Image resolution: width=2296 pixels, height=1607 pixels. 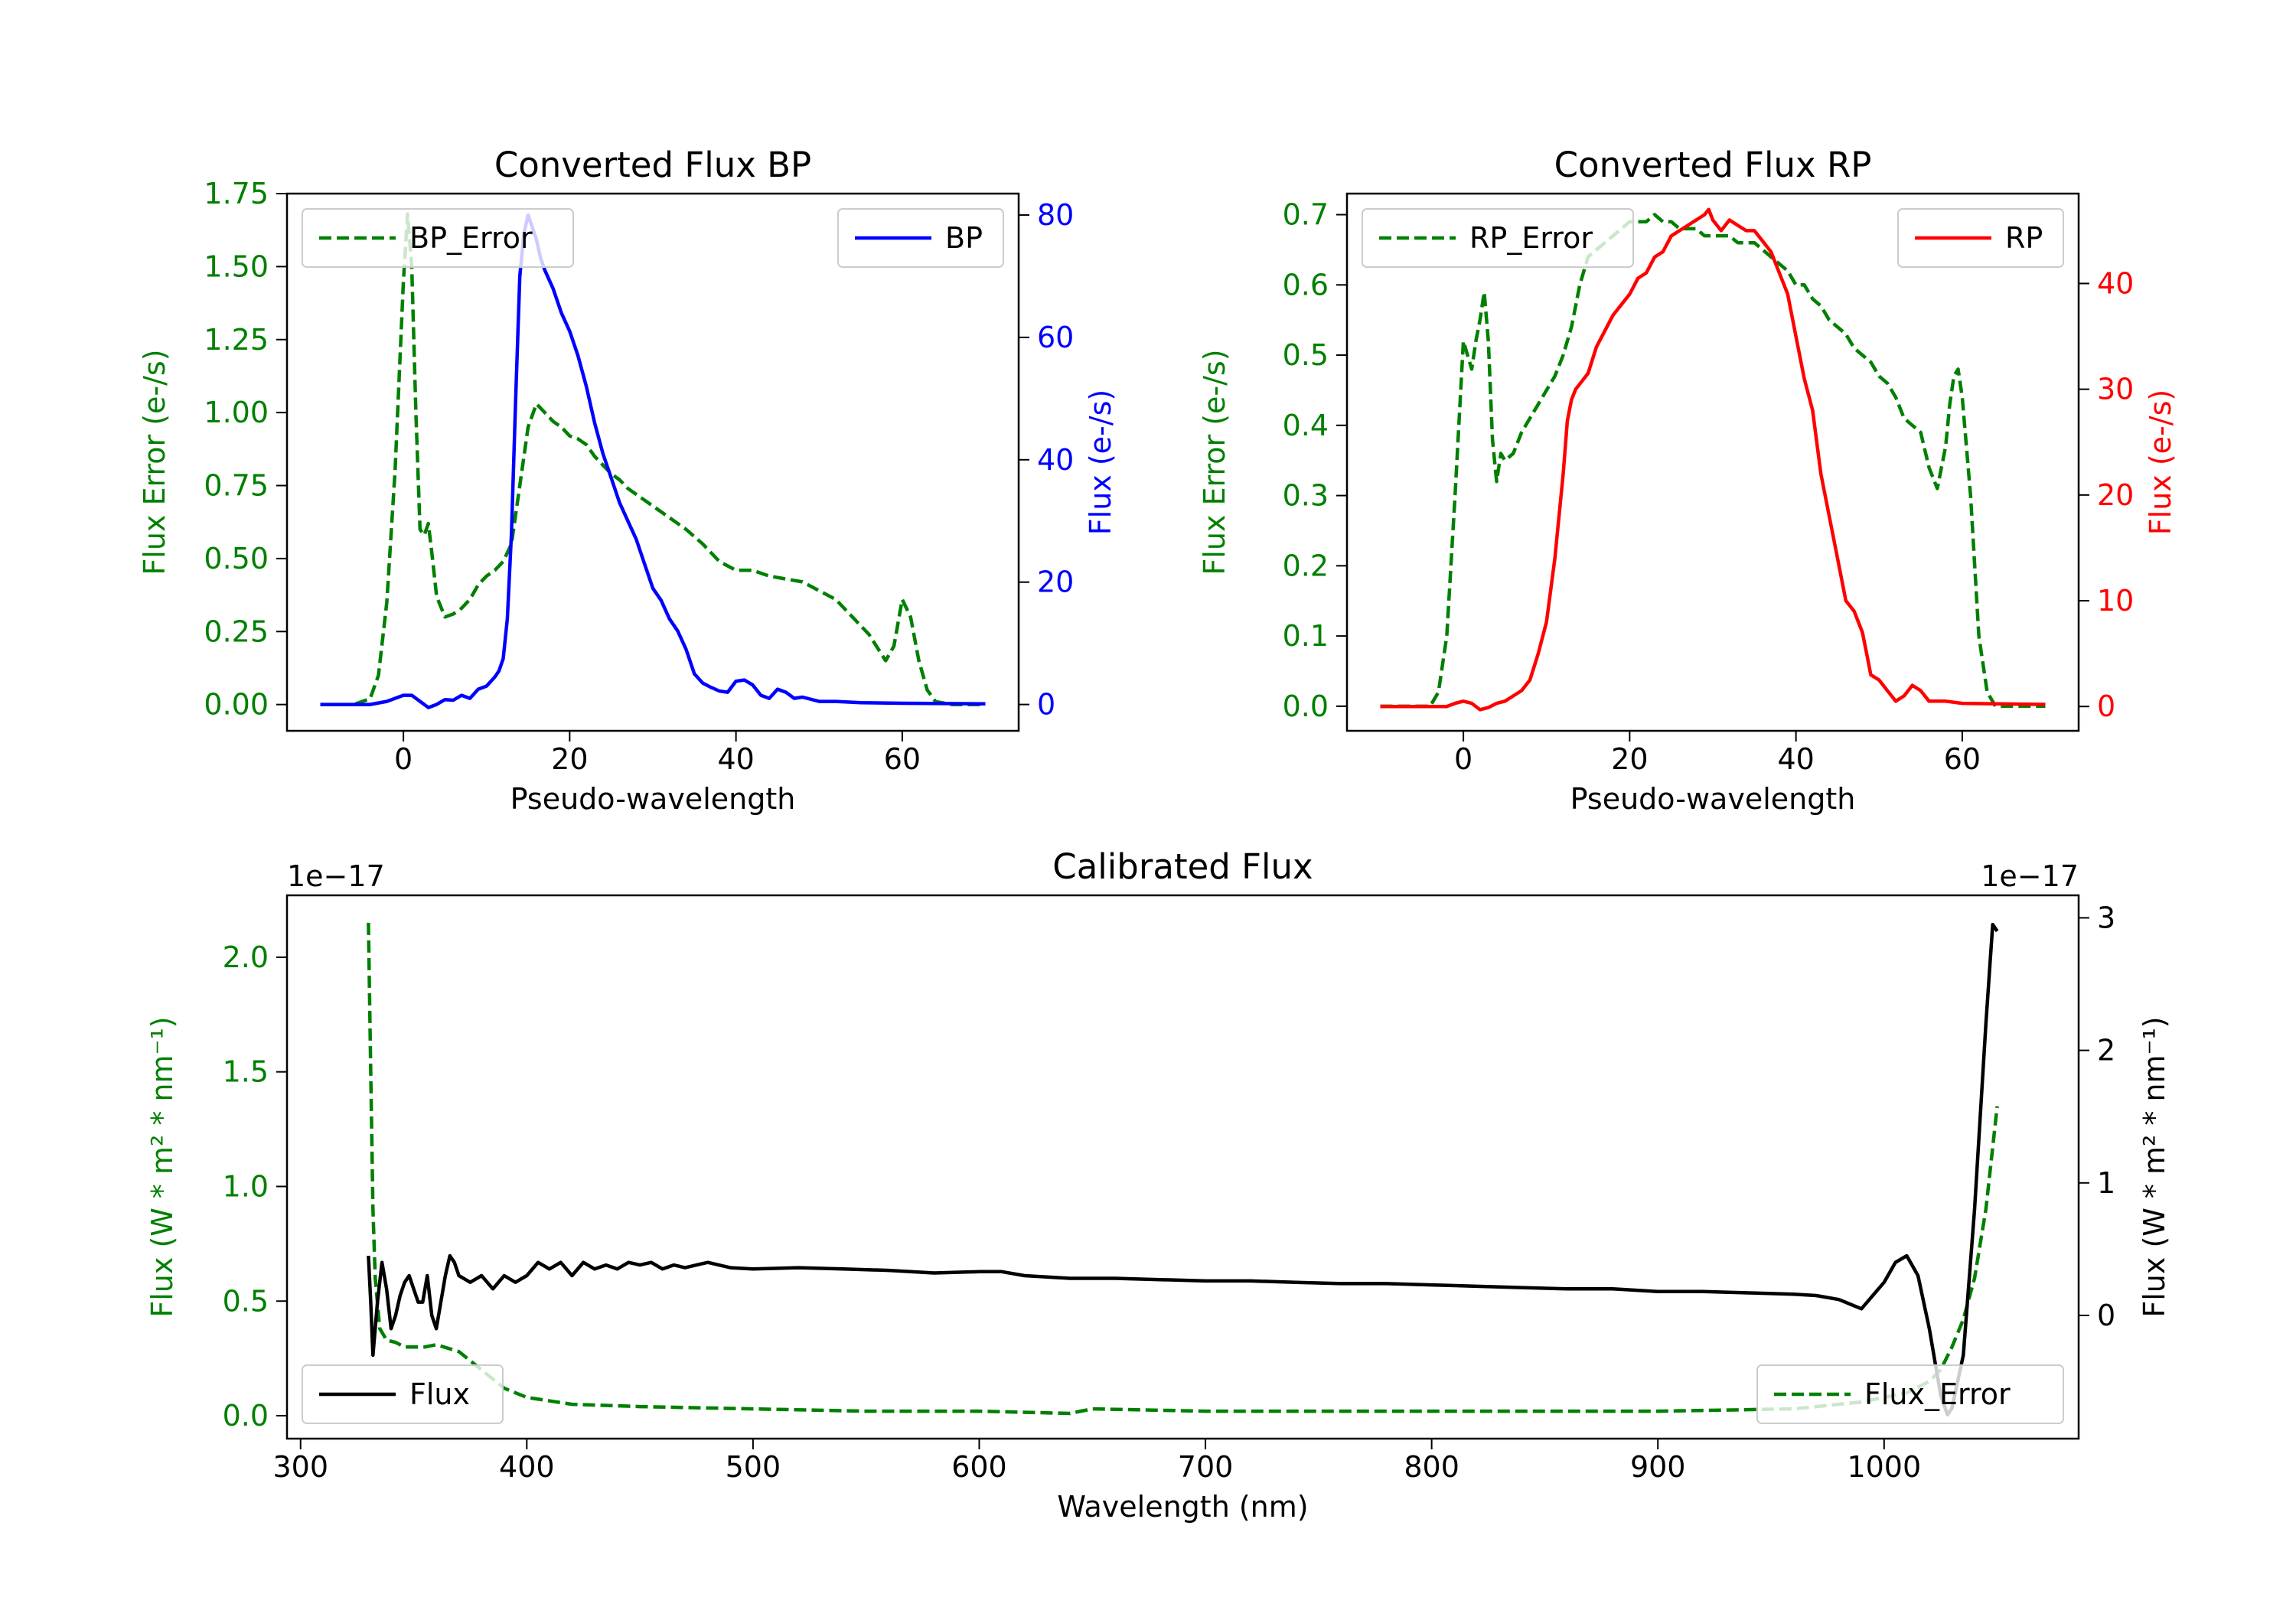 What do you see at coordinates (1306, 285) in the screenshot?
I see `rp-left-tick-label: 0.6` at bounding box center [1306, 285].